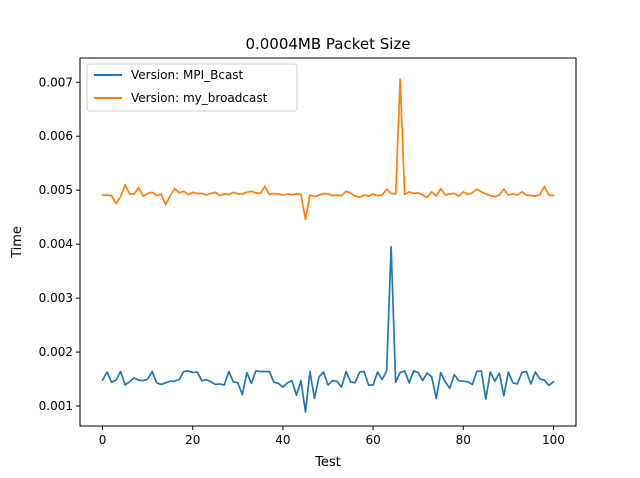 This screenshot has width=640, height=478. What do you see at coordinates (56, 298) in the screenshot?
I see `y-tick-label: 0.003` at bounding box center [56, 298].